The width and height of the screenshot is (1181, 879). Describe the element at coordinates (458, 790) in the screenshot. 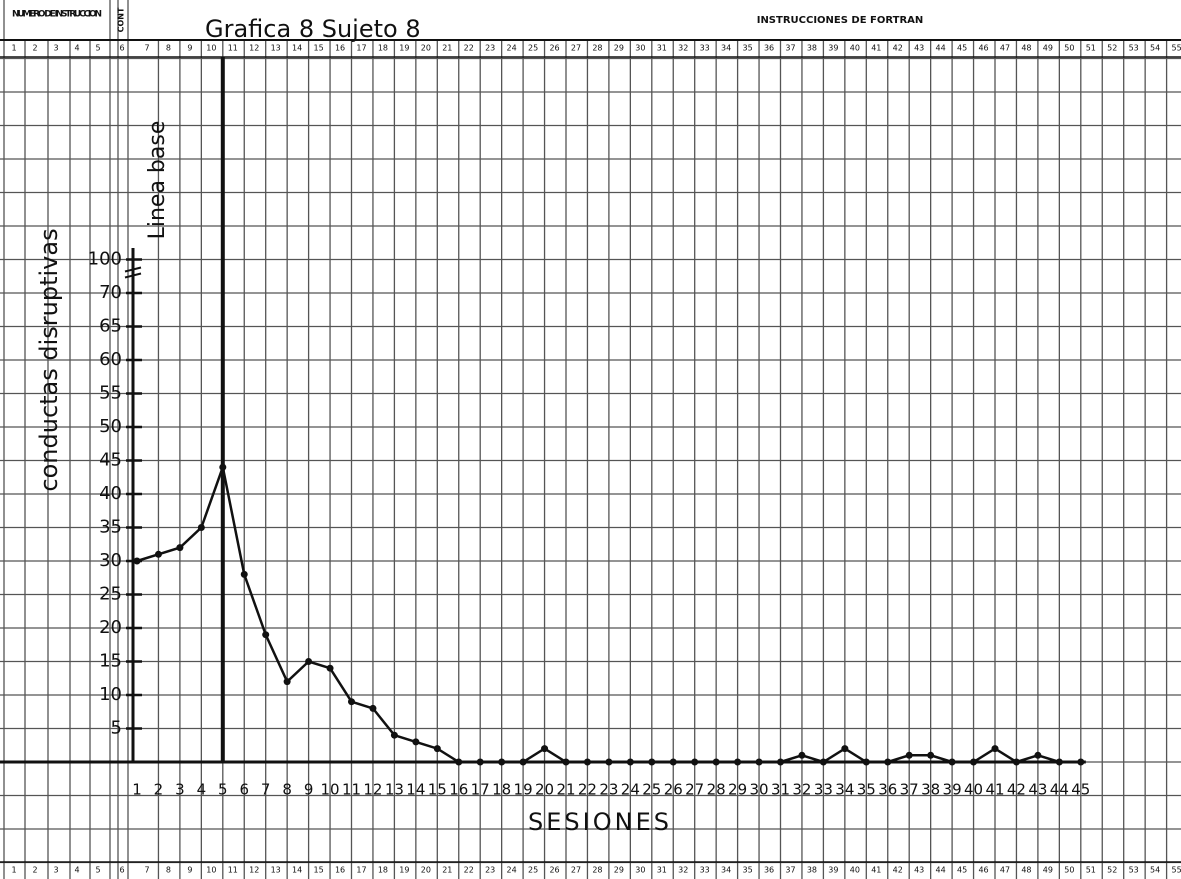

I see `x-tick-label: 16` at that location.